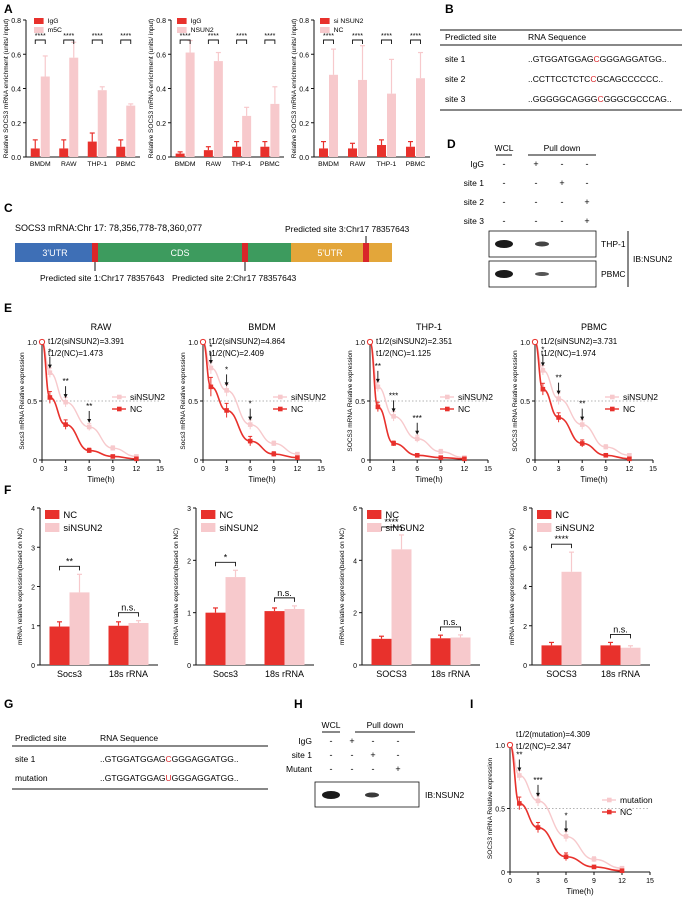 Image resolution: width=685 pixels, height=902 pixels. Describe the element at coordinates (16, 55) in the screenshot. I see `y-tick-label: 0.6` at that location.